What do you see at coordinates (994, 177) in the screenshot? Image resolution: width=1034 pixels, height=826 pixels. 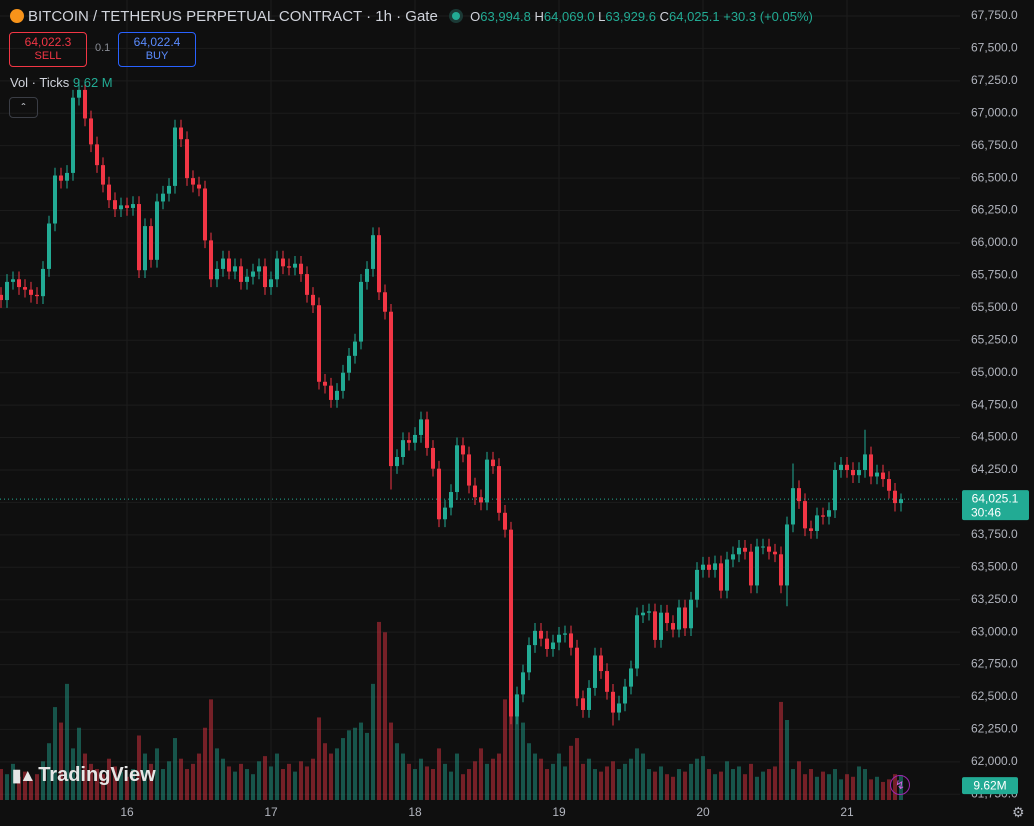 I see `y-tick-label: 66,500.0` at bounding box center [994, 177].